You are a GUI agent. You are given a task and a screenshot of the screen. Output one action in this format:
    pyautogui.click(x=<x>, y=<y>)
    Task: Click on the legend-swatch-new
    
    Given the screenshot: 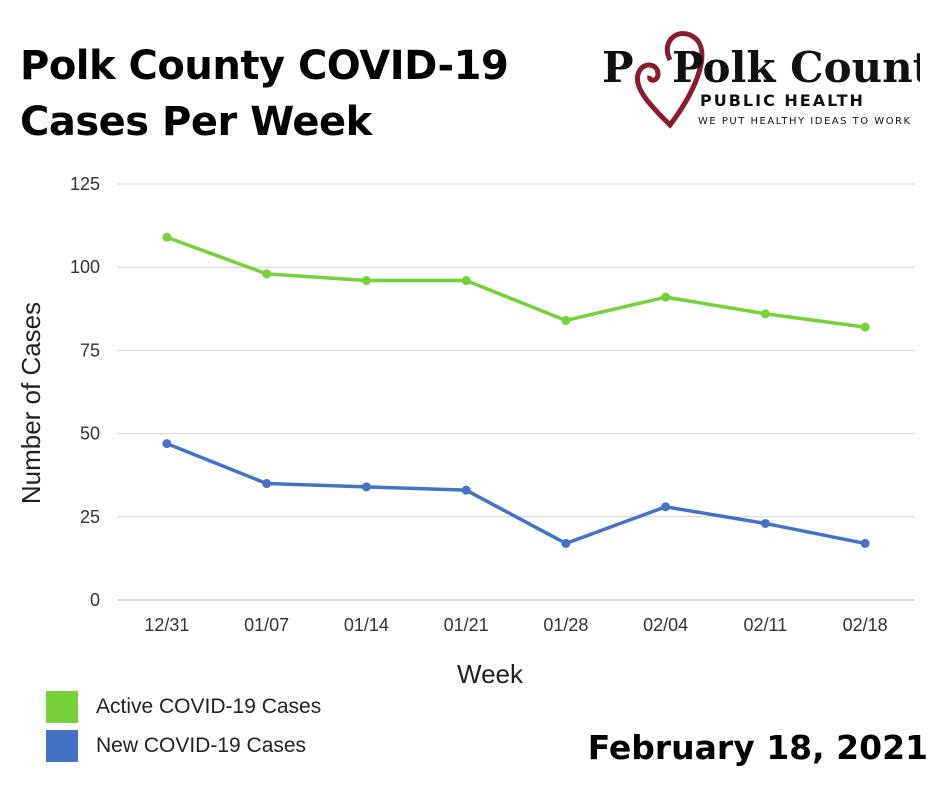 What is the action you would take?
    pyautogui.click(x=62, y=746)
    